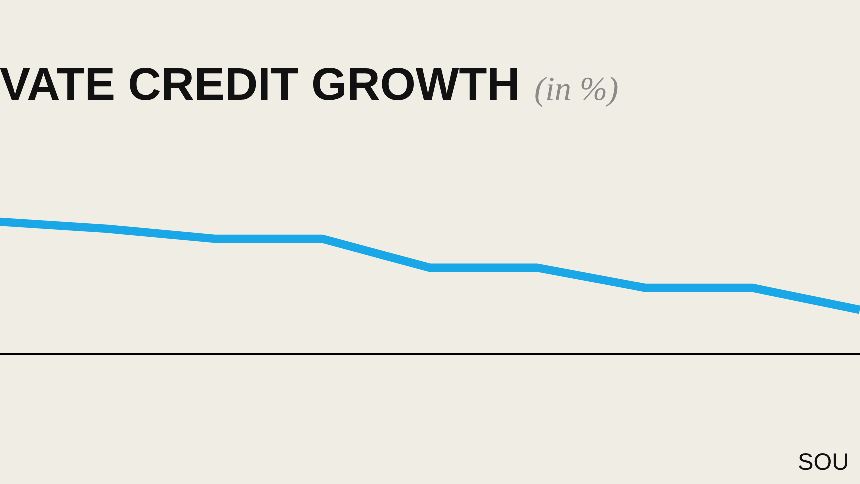  Describe the element at coordinates (577, 92) in the screenshot. I see `chart-subtitle: (in %)` at that location.